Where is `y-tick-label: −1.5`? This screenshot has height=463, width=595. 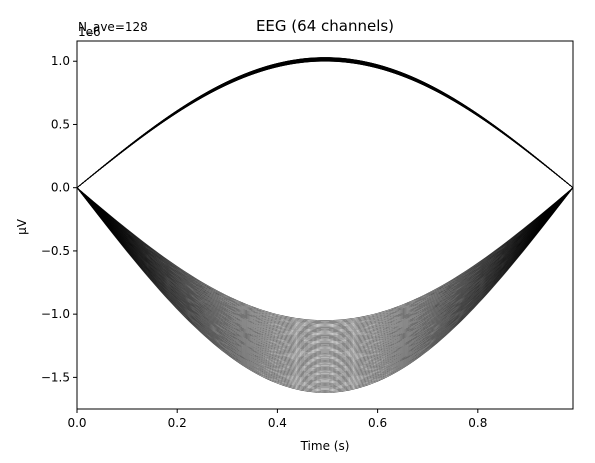 y-tick-label: −1.5 is located at coordinates (55, 377).